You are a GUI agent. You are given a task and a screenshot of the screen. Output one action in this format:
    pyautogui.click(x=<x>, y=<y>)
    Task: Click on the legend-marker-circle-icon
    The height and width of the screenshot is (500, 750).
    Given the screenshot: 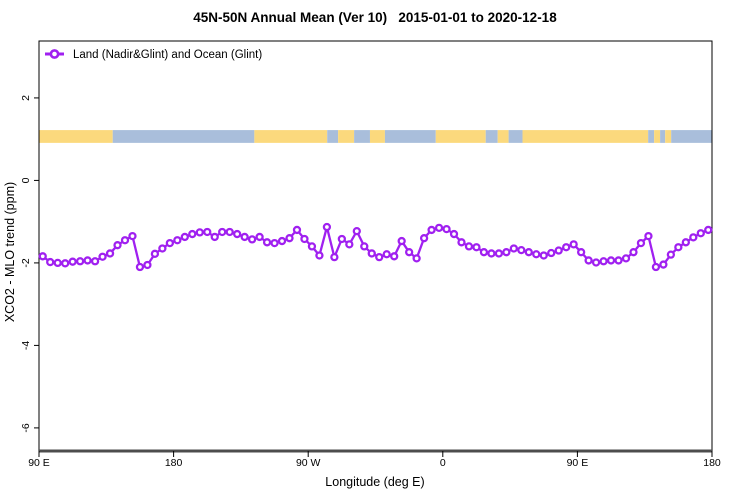 What is the action you would take?
    pyautogui.click(x=54, y=54)
    